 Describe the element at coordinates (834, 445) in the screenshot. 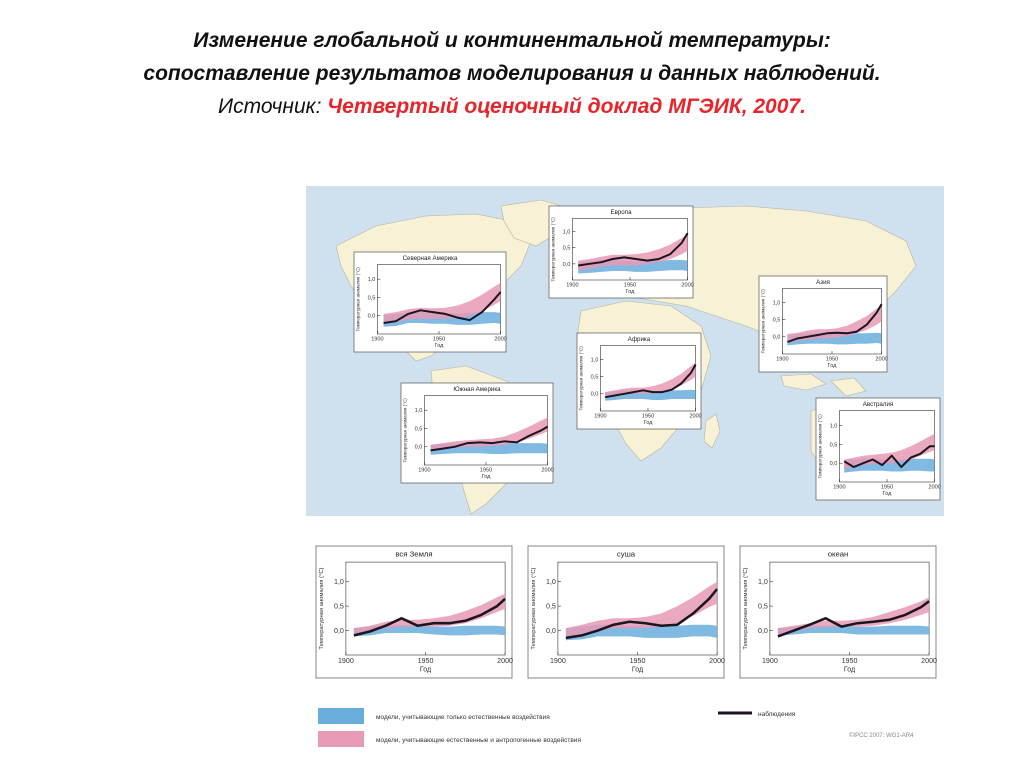

I see `panel-5-ytick-label-1: 0,5` at that location.